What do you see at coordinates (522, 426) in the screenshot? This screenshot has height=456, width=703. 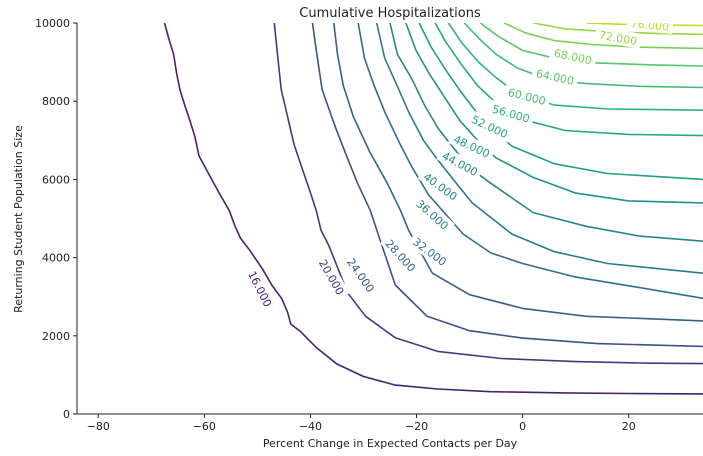 I see `x-tick-label: 0` at bounding box center [522, 426].